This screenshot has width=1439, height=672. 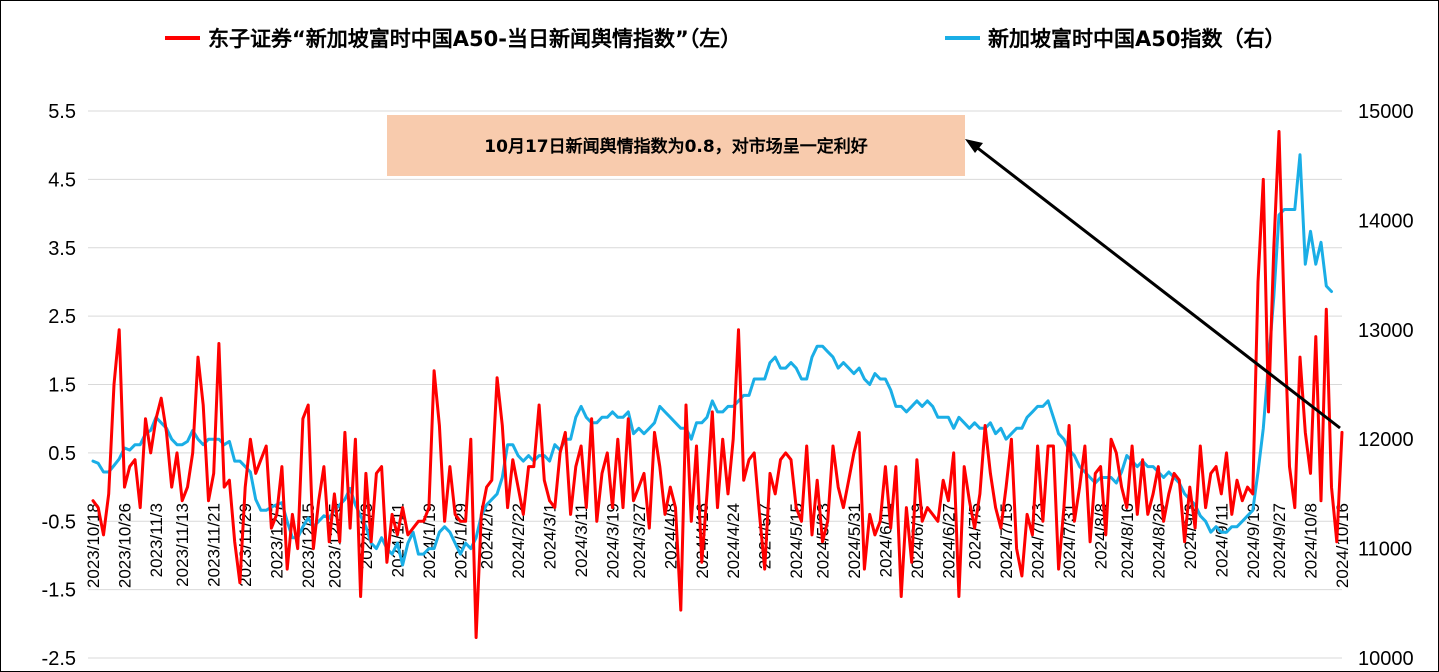 I want to click on right-tick-label: 15000, so click(x=1386, y=112).